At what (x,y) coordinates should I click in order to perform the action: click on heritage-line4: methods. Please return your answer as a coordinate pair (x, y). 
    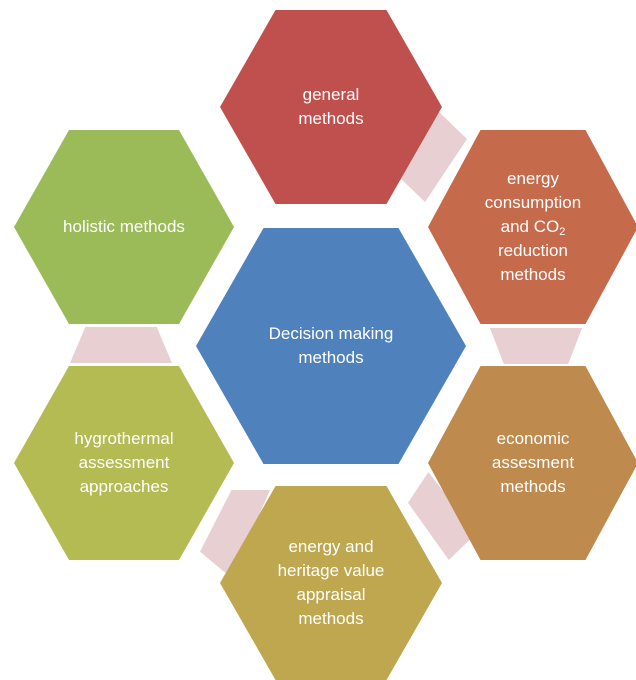
    Looking at the image, I should click on (331, 618).